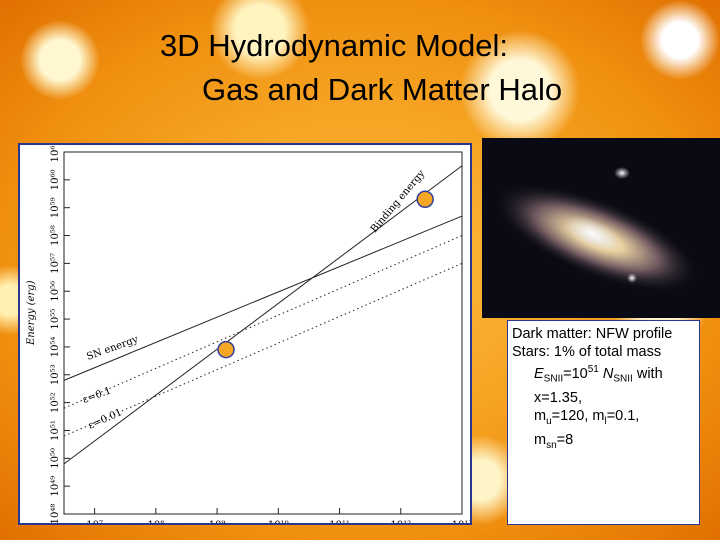 This screenshot has height=540, width=720. I want to click on y-tick-label: 10⁵⁰, so click(55, 458).